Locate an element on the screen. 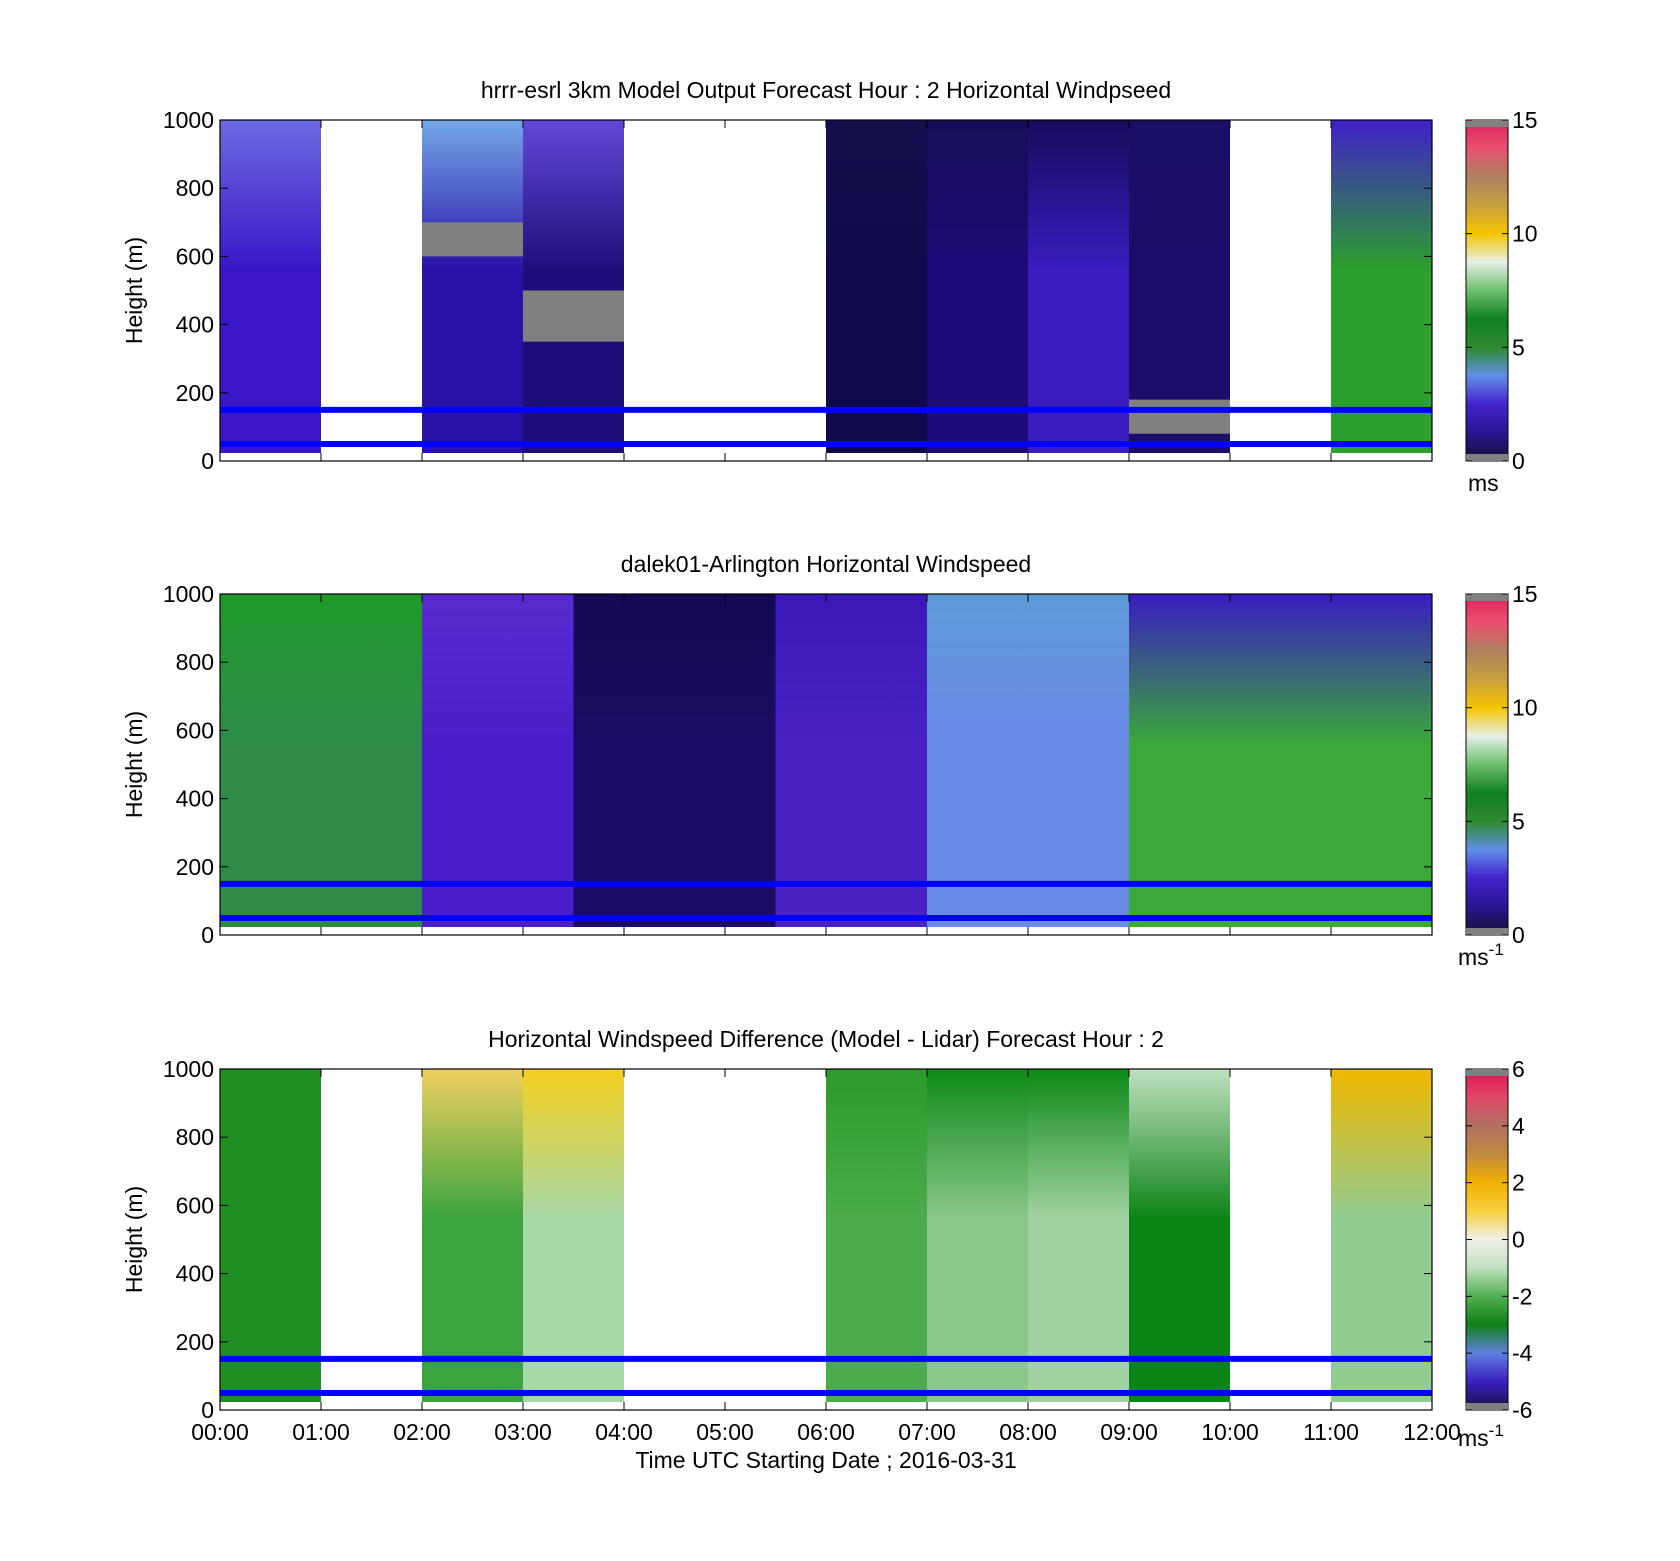 The image size is (1680, 1561). x-tick-label: 07:00 is located at coordinates (927, 1432).